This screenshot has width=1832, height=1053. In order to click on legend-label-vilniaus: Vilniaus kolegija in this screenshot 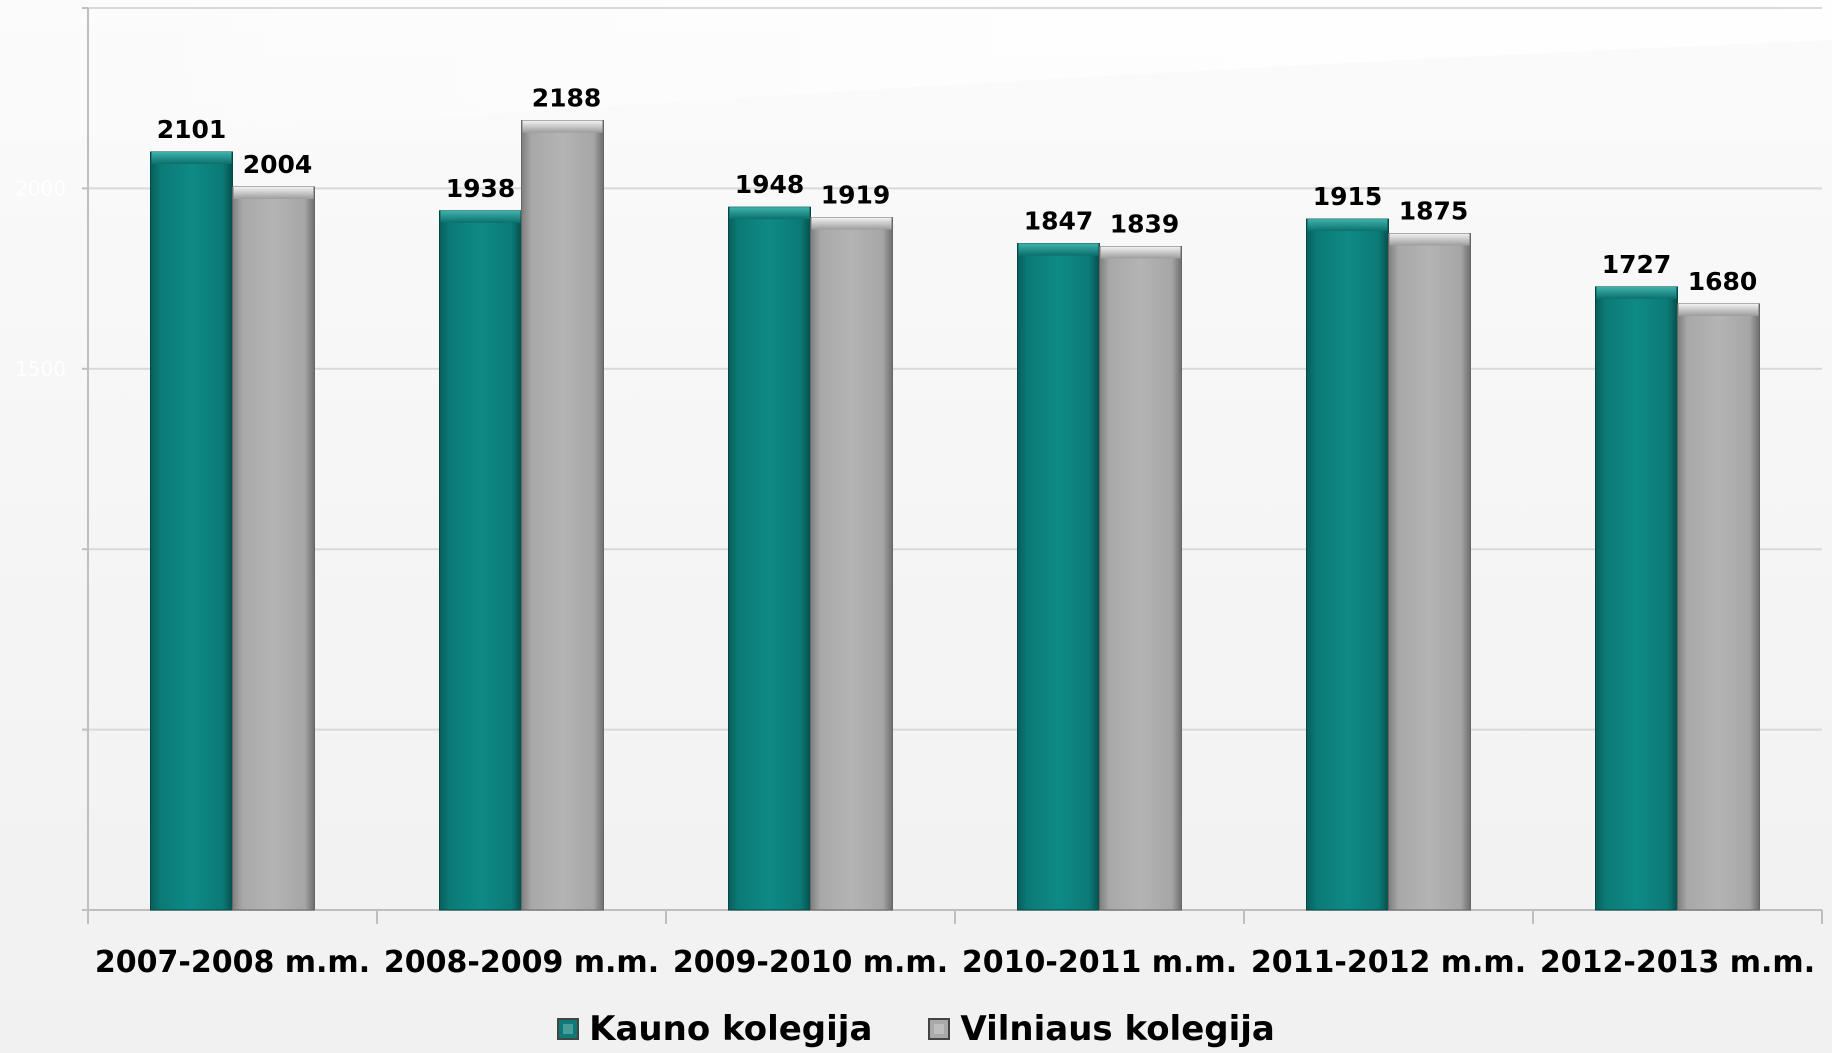, I will do `click(1117, 1029)`.